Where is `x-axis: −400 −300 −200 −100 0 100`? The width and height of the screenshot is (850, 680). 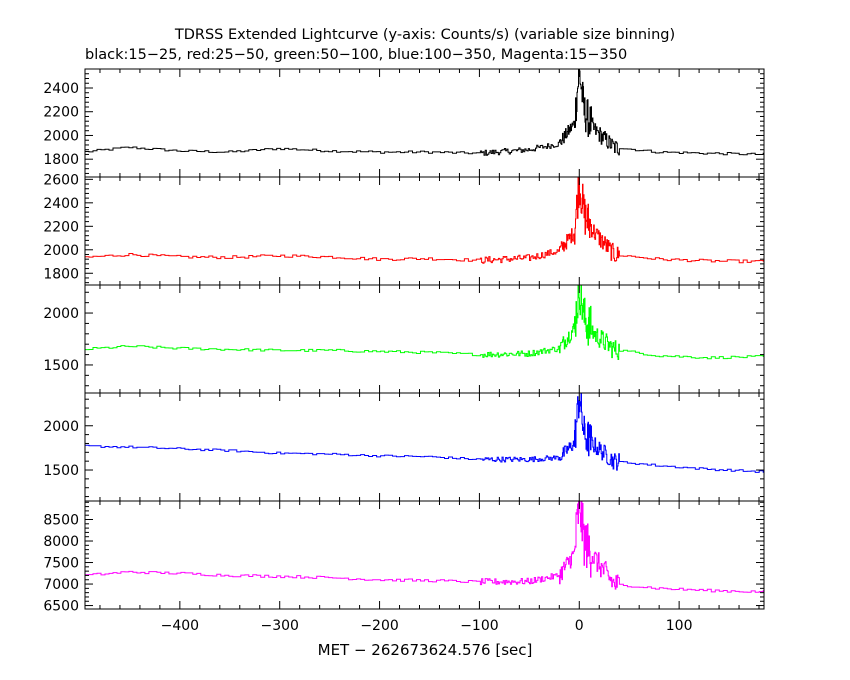 x-axis: −400 −300 −200 −100 0 100 is located at coordinates (427, 626).